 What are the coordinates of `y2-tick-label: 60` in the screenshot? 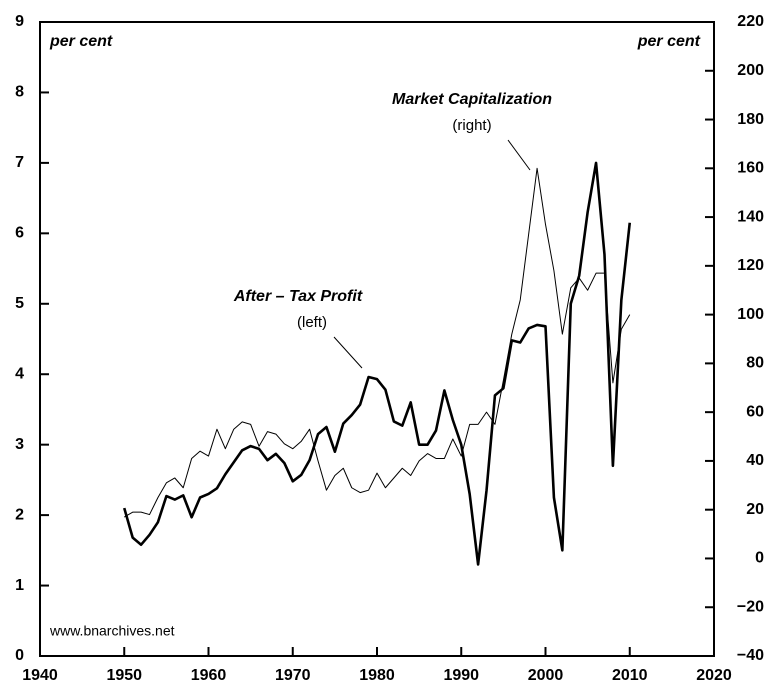 It's located at (755, 411).